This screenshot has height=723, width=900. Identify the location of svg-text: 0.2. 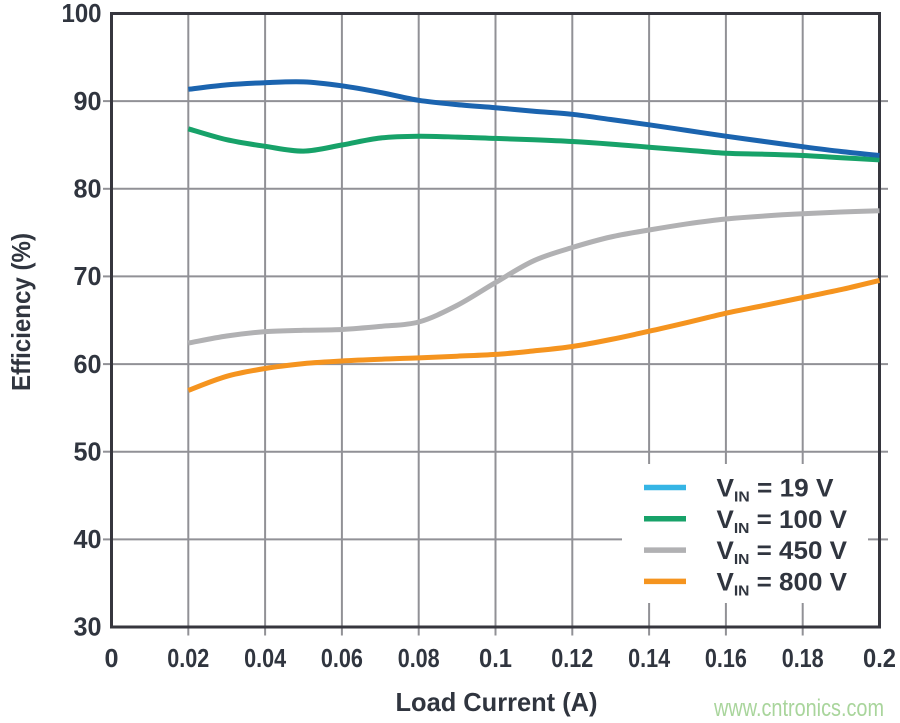
(879, 658).